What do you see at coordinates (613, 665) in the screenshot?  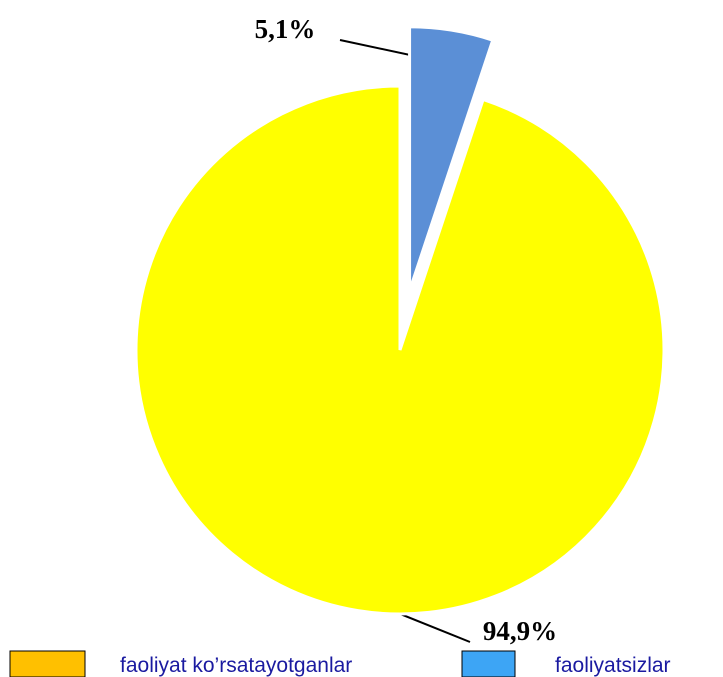 I see `legend-label: faoliyatsizlar` at bounding box center [613, 665].